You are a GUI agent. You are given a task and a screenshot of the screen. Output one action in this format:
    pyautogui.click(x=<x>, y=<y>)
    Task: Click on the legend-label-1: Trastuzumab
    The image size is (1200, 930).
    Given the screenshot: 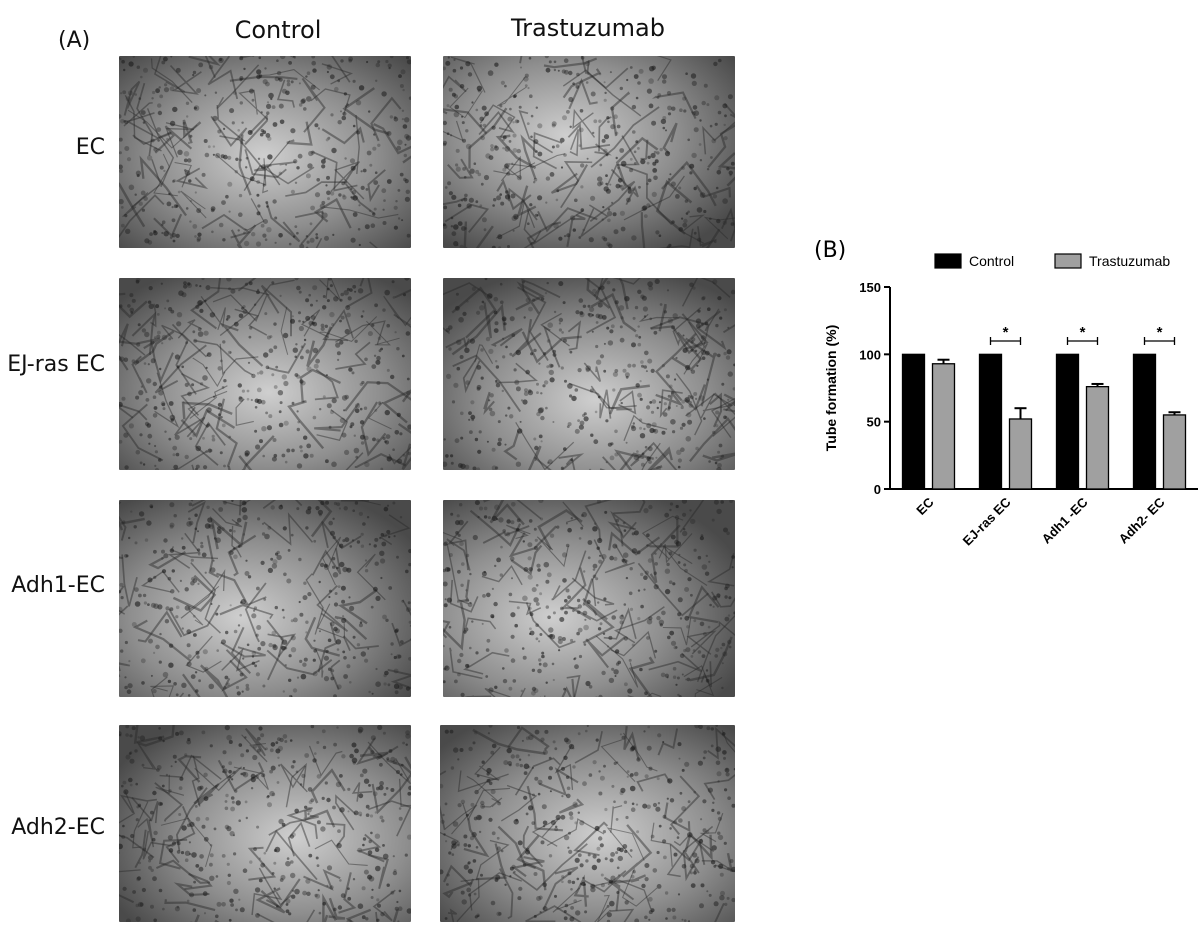 What is the action you would take?
    pyautogui.click(x=1129, y=261)
    